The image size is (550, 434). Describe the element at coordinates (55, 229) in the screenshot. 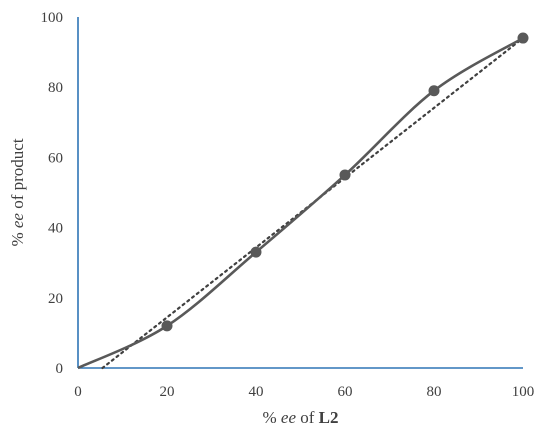

I see `y-tick-label: 40` at that location.